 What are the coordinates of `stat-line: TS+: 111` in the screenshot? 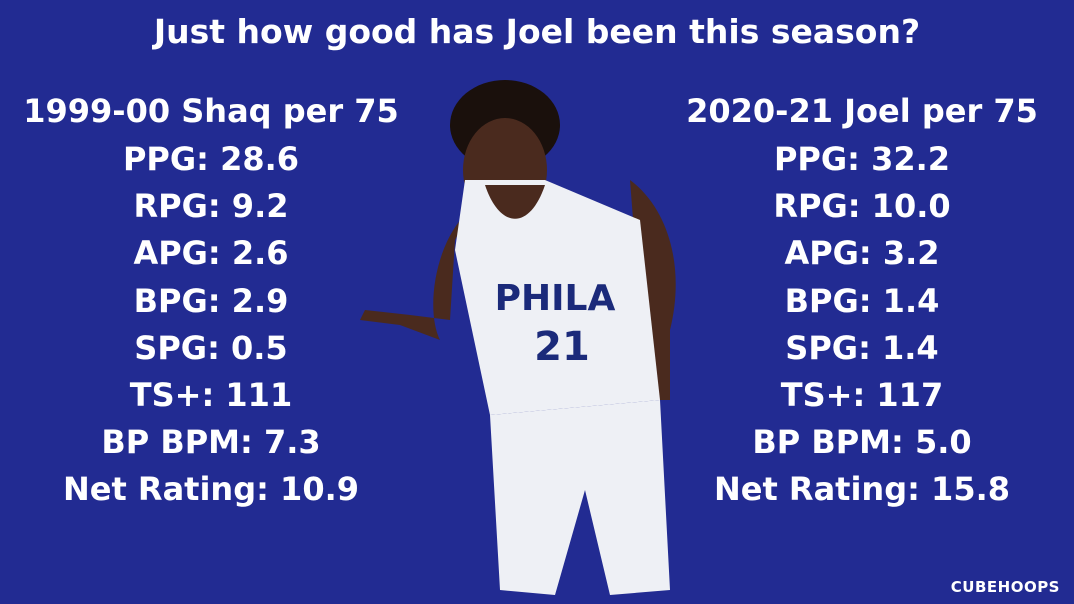 It's located at (211, 395).